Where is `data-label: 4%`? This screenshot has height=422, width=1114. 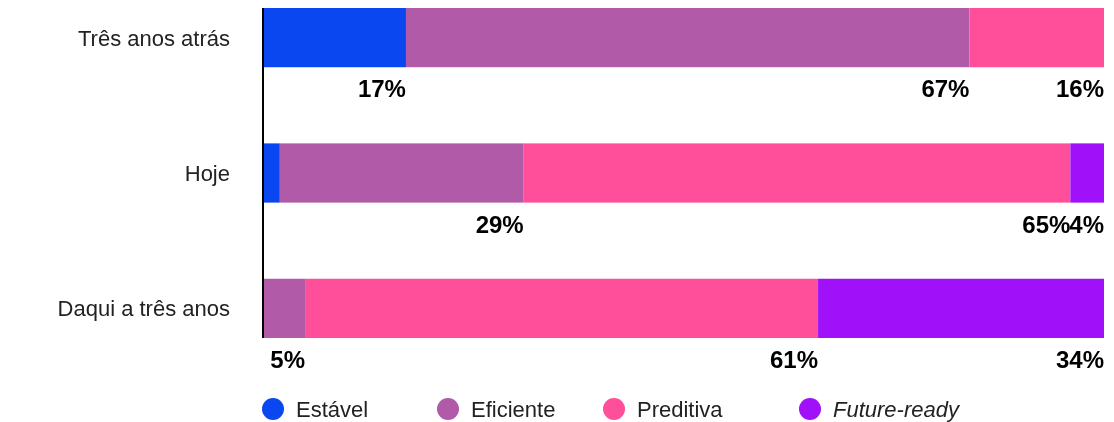
data-label: 4% is located at coordinates (1086, 224).